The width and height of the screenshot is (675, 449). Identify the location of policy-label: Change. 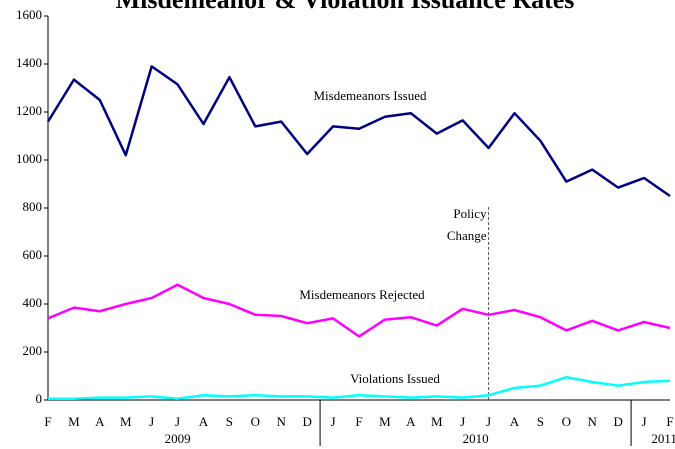
(467, 235).